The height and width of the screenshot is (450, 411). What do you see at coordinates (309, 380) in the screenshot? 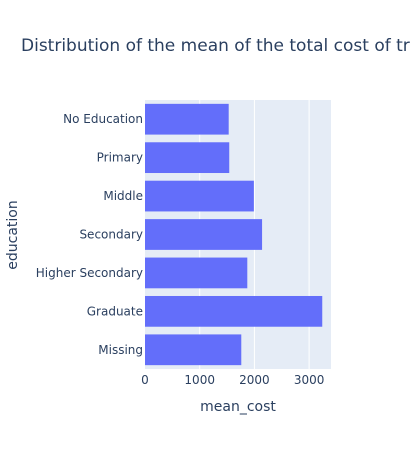
I see `x-tick-label: 3000` at bounding box center [309, 380].